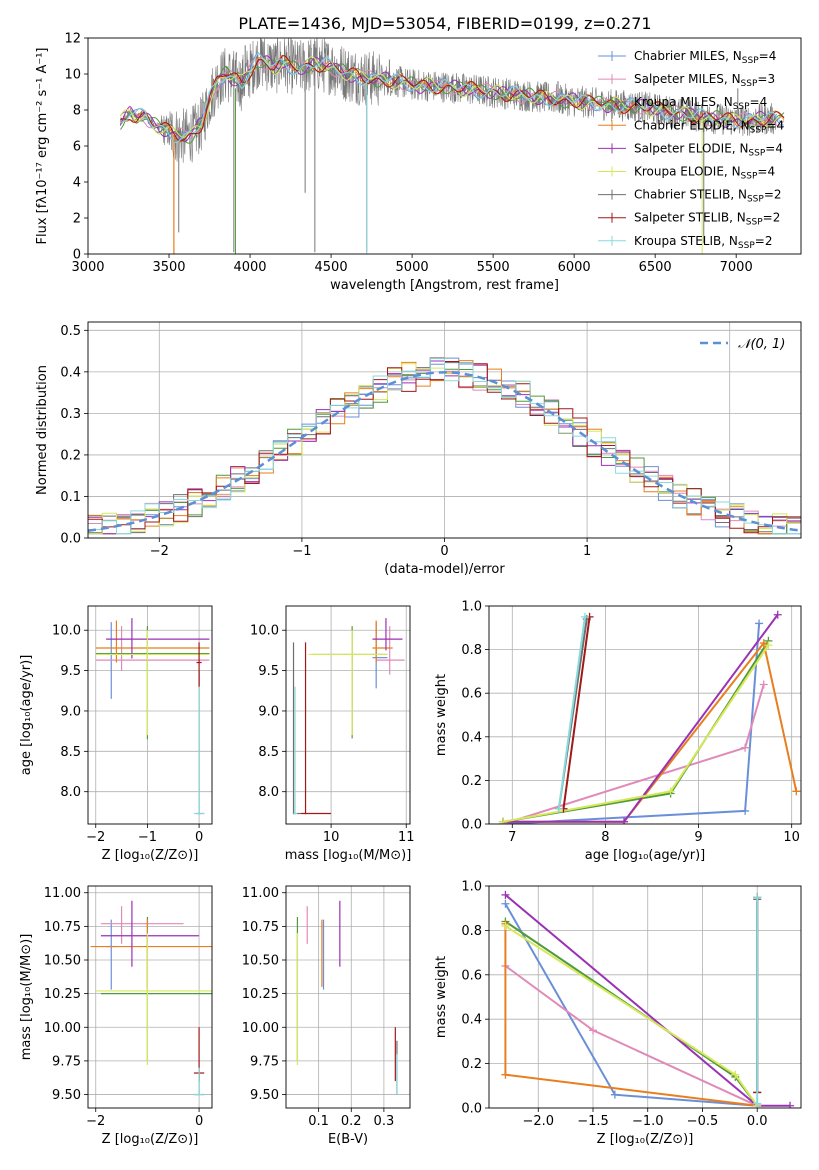  What do you see at coordinates (77, 111) in the screenshot?
I see `y-tick-label: 8` at bounding box center [77, 111].